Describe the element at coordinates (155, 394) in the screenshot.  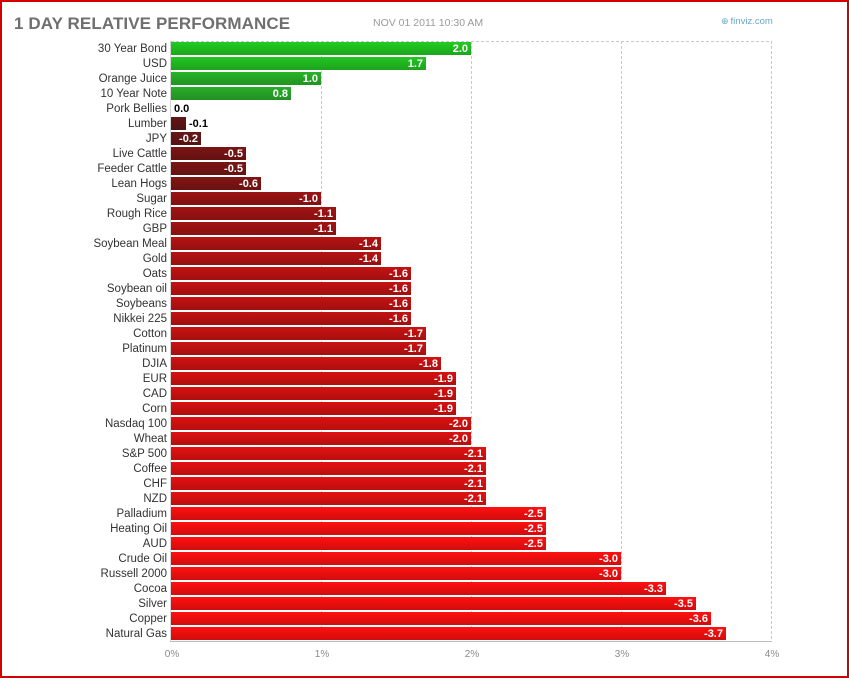
I see `category-label: CAD` at that location.